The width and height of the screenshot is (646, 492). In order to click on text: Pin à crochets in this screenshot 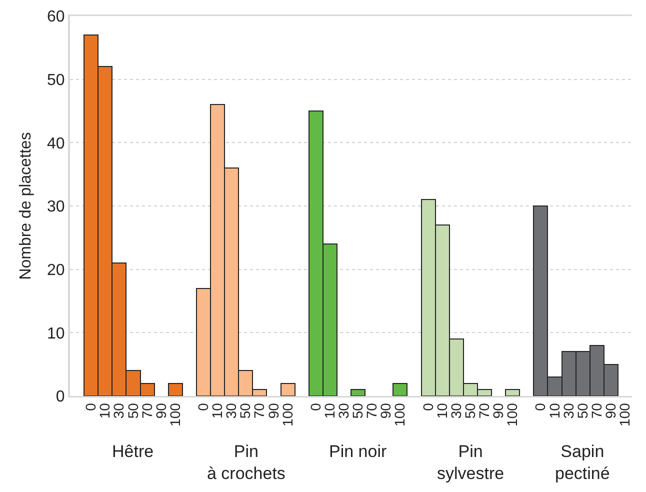, I will do `click(246, 463)`.